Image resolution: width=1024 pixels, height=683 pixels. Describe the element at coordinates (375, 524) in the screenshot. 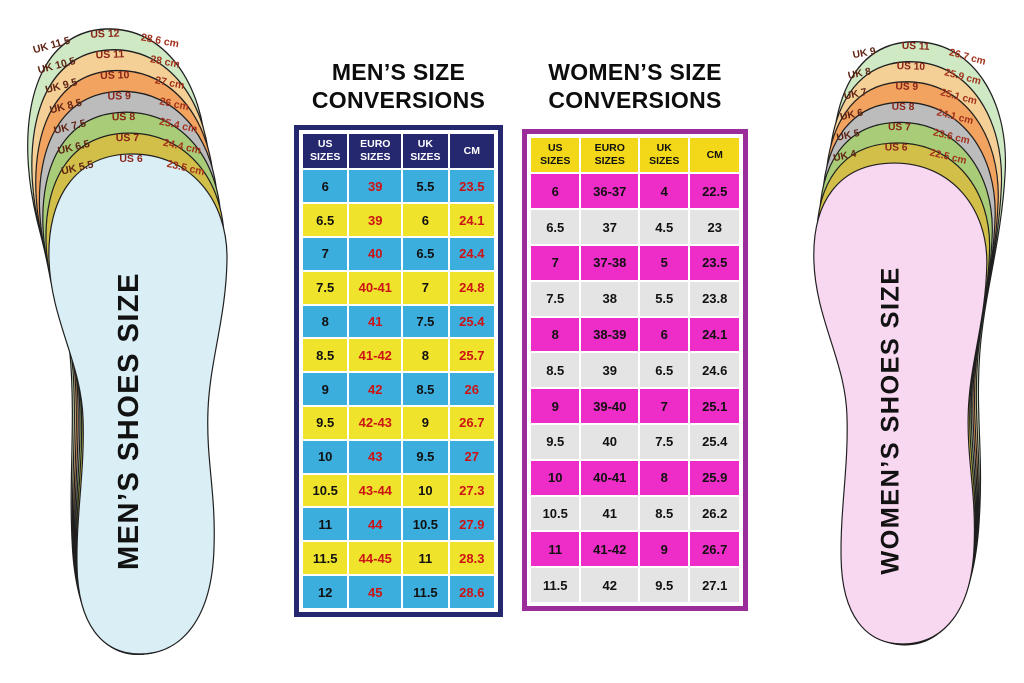

I see `euro-size-cell: 44` at that location.